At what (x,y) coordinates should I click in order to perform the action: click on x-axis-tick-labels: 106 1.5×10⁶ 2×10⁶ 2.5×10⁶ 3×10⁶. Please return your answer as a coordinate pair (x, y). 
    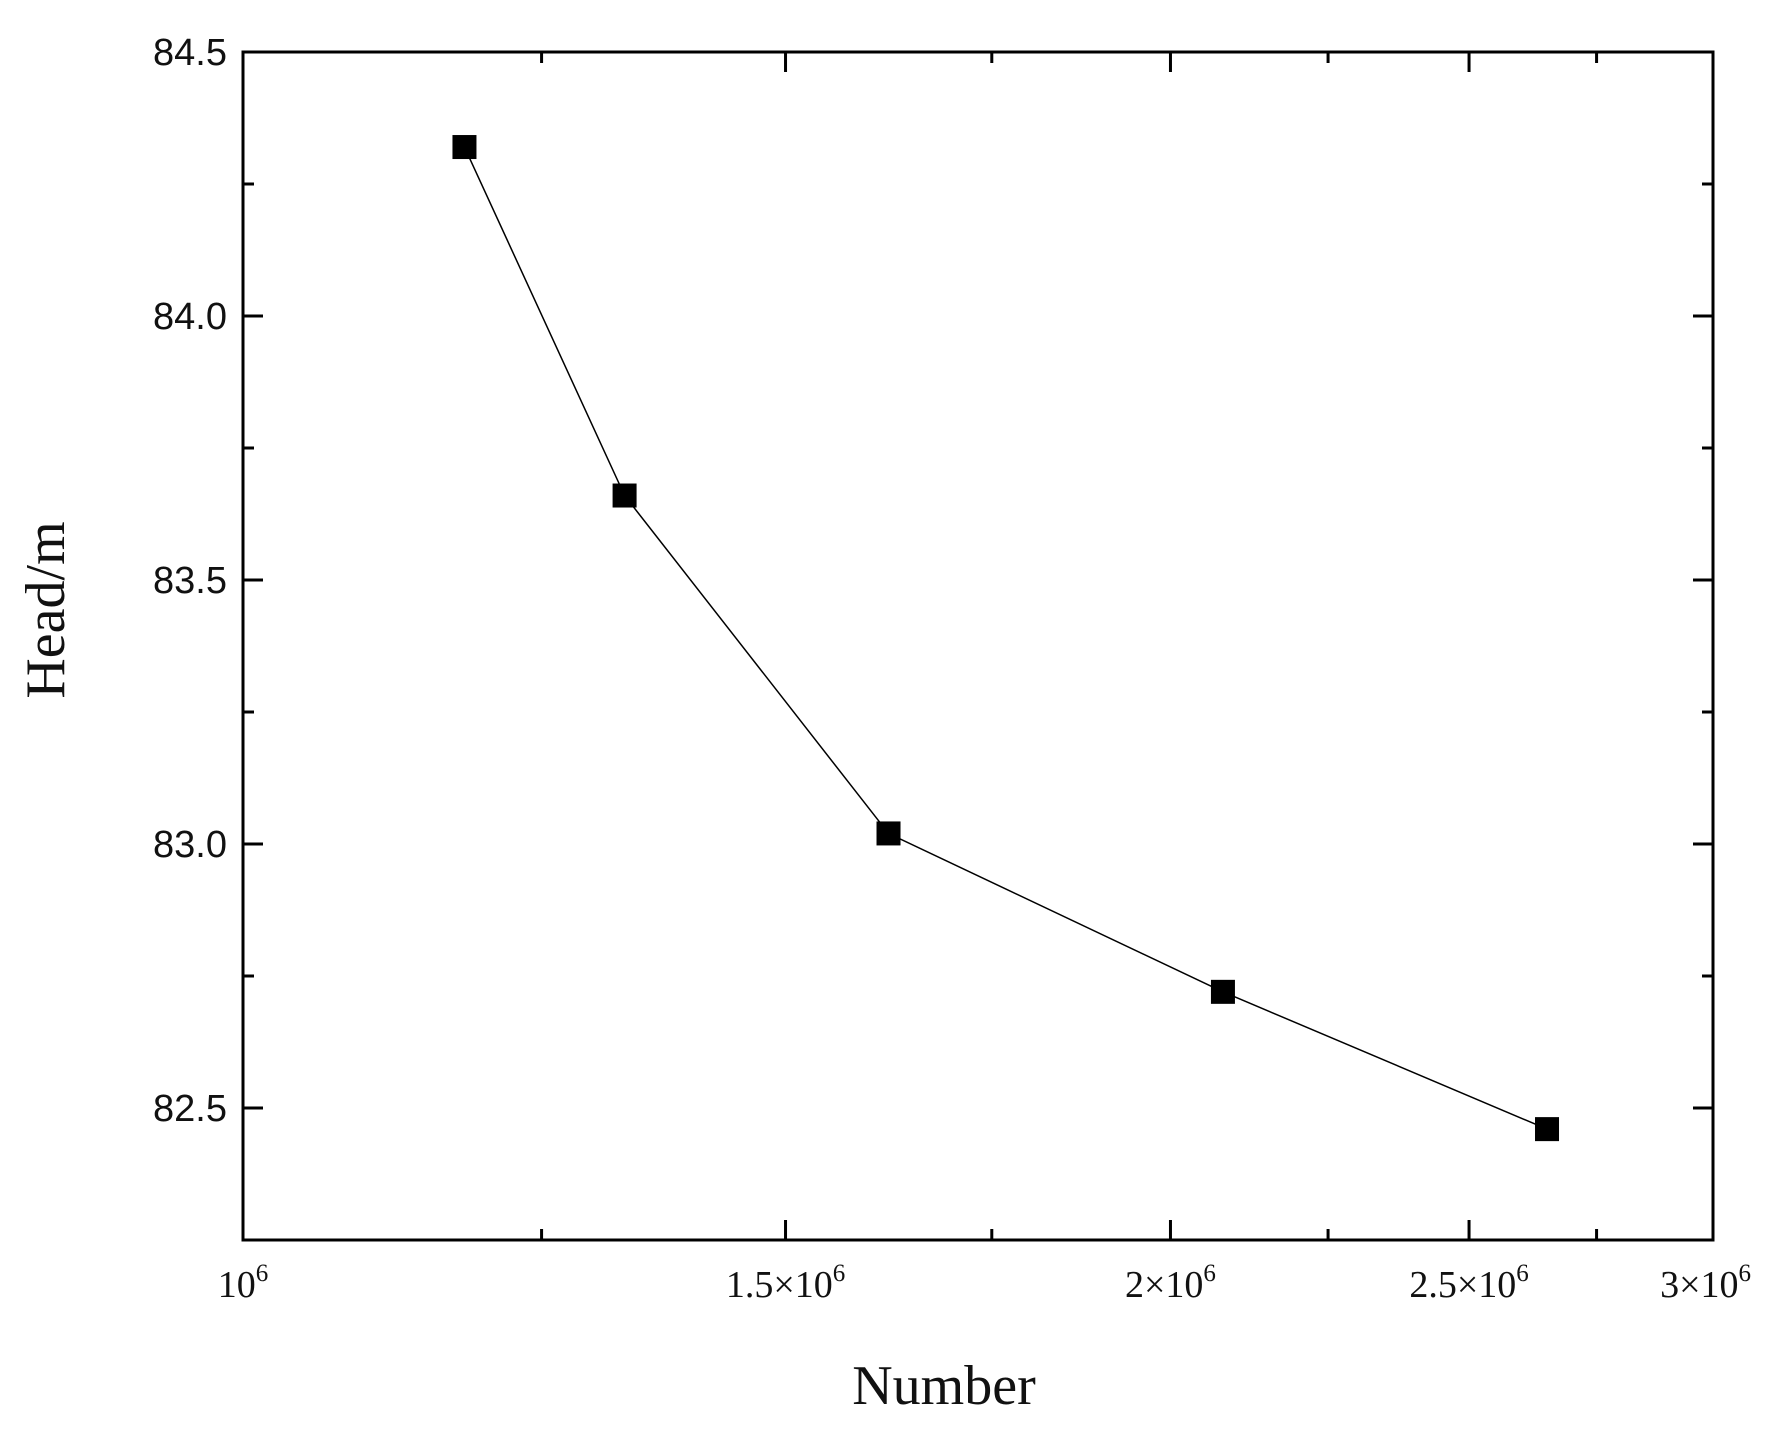
    Looking at the image, I should click on (984, 1283).